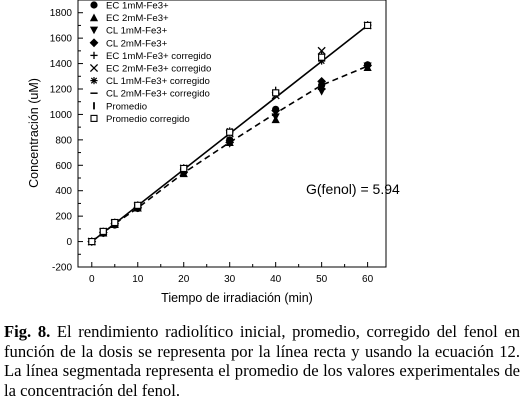  Describe the element at coordinates (61, 64) in the screenshot. I see `y-tick-label: 1400` at that location.